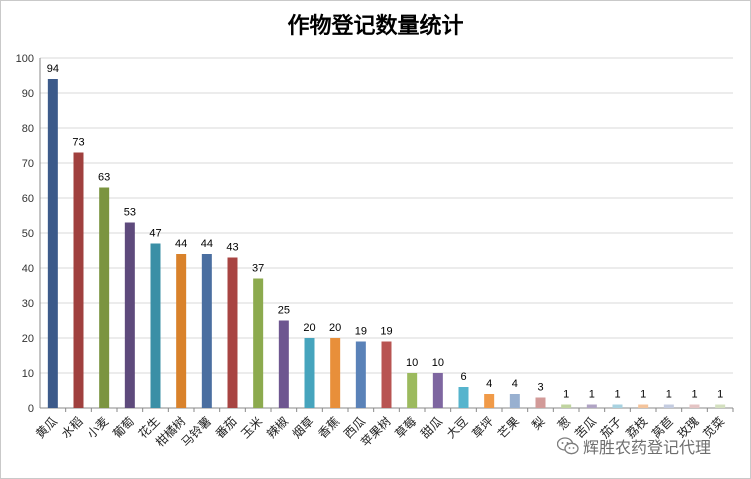  What do you see at coordinates (538, 423) in the screenshot?
I see `x-tick-label: 梨` at bounding box center [538, 423].